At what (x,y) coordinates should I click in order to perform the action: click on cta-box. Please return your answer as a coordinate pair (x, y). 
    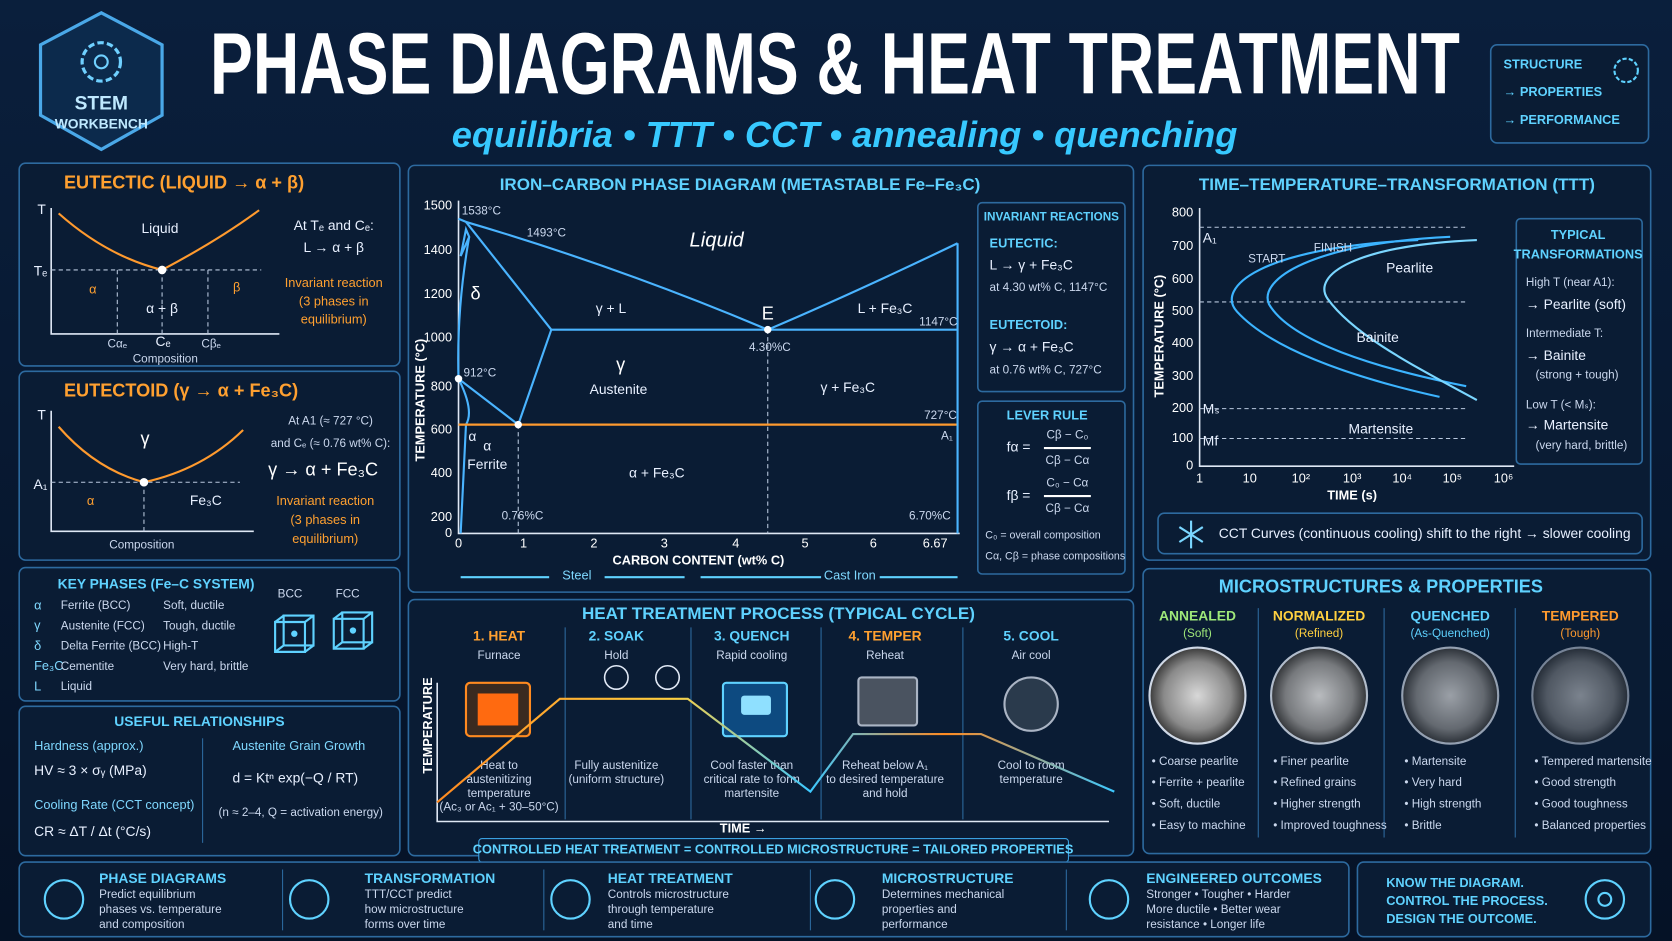
    Looking at the image, I should click on (1504, 899).